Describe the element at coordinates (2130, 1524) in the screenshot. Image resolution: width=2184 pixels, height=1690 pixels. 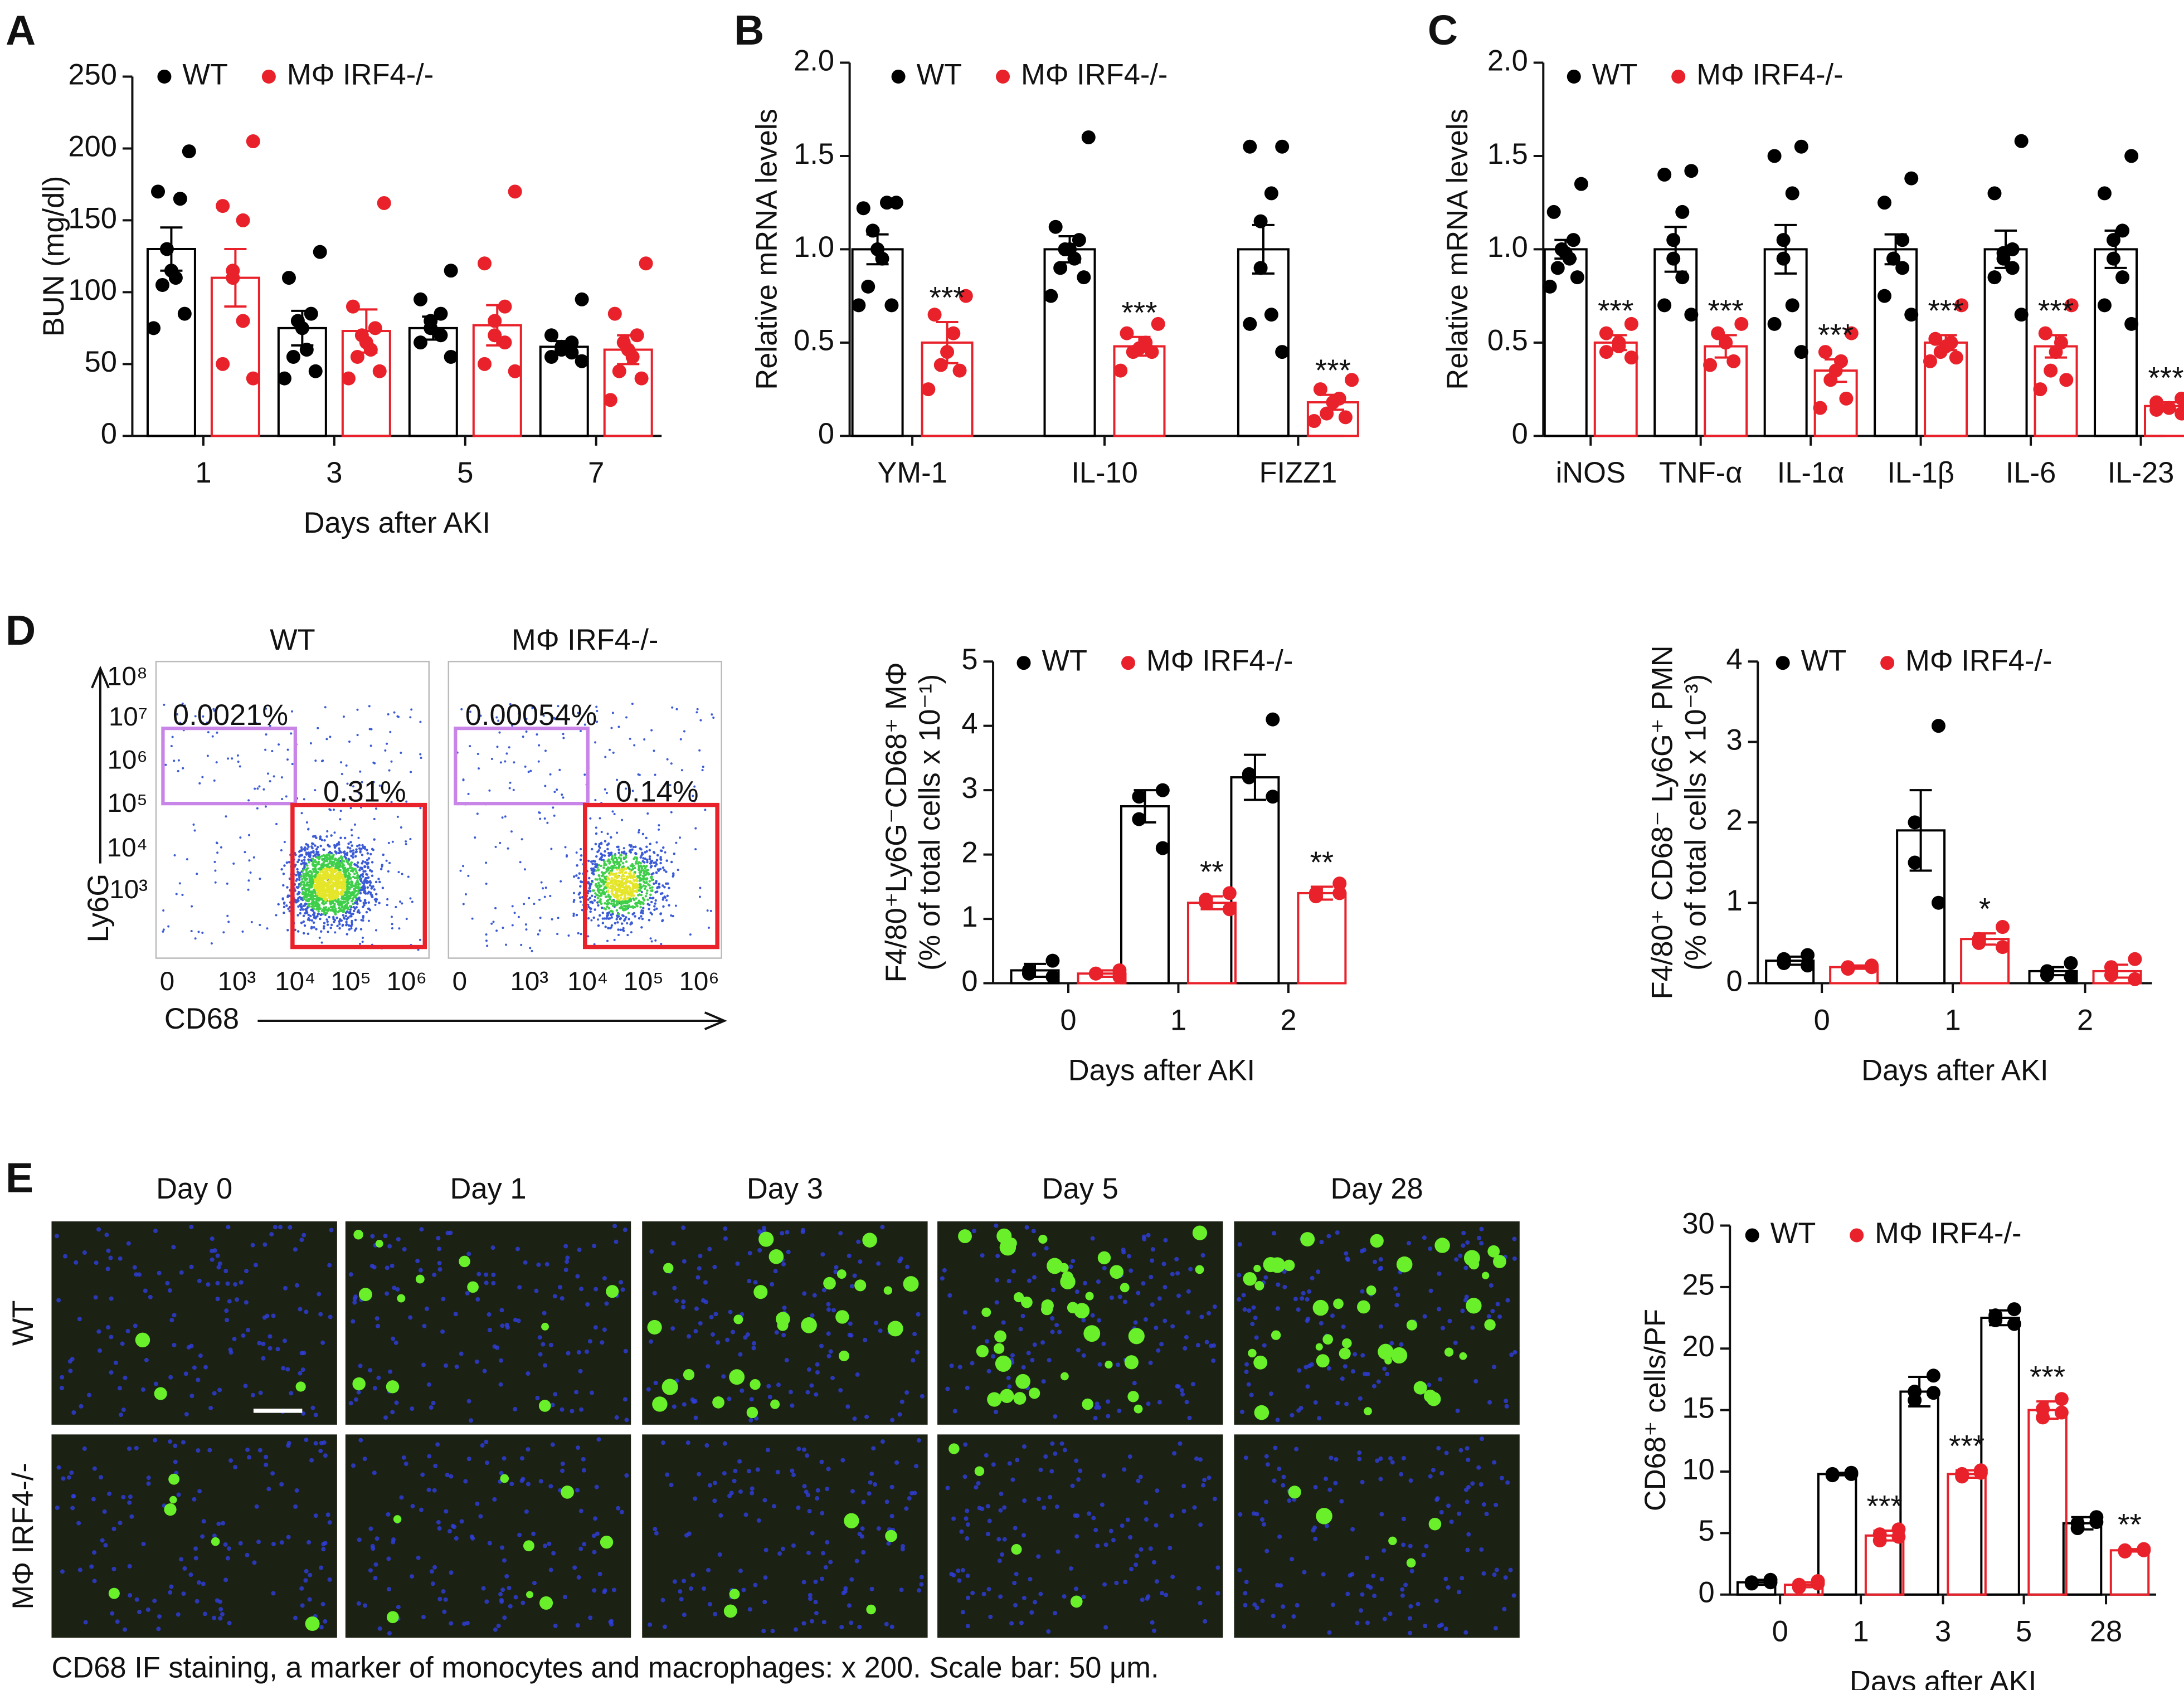
I see `significance: **` at that location.